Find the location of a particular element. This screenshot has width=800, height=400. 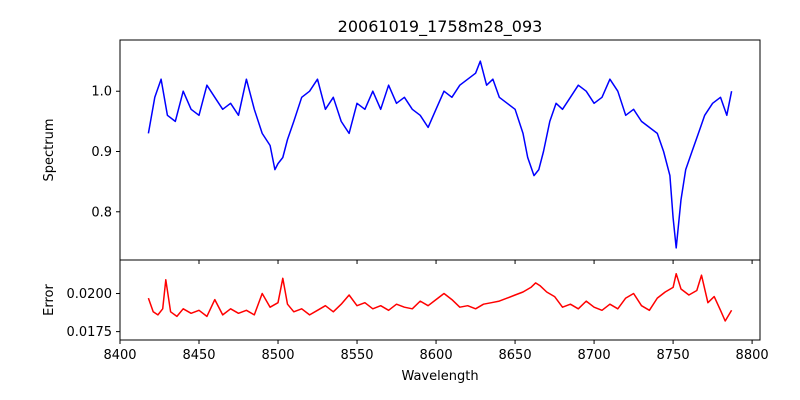

error-y-ticks: 0.0175 0.0200 is located at coordinates (93, 313).